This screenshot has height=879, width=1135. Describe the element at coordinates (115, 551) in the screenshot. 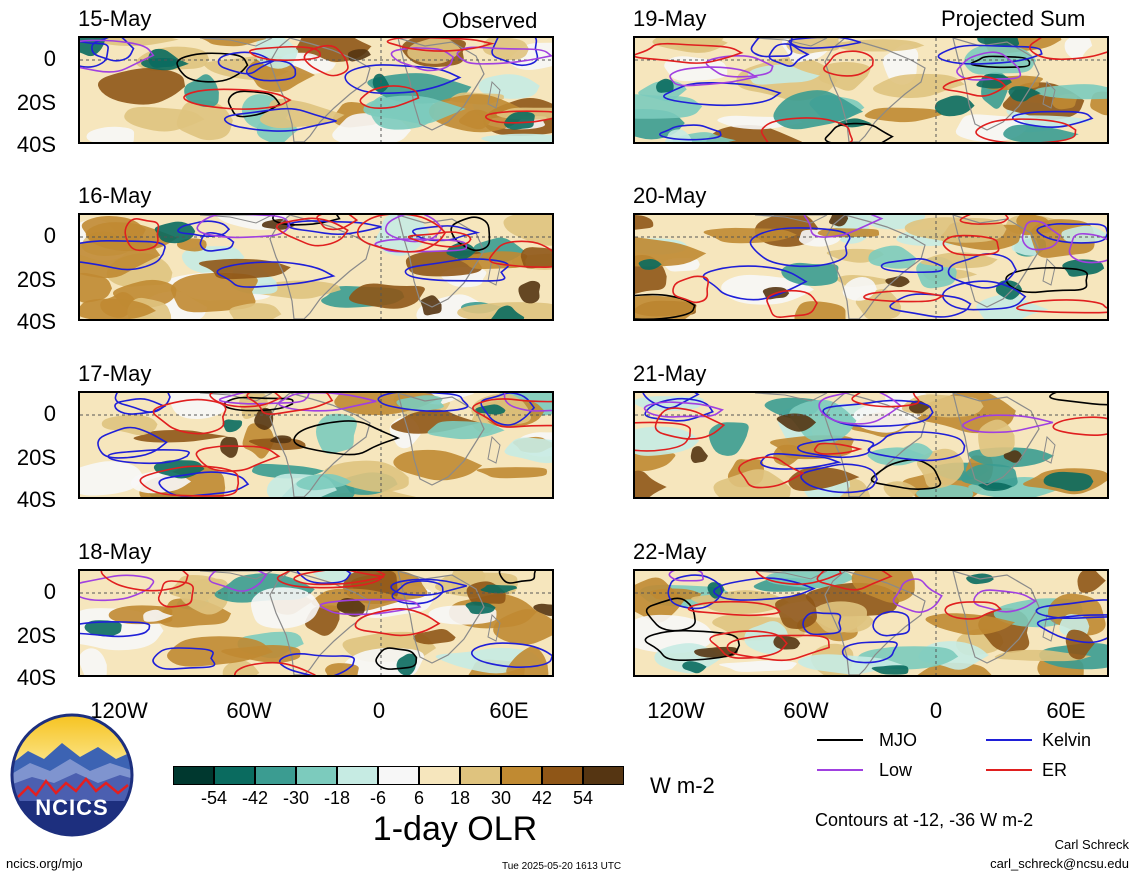

I see `panel-date-observed-4: 18-May` at that location.